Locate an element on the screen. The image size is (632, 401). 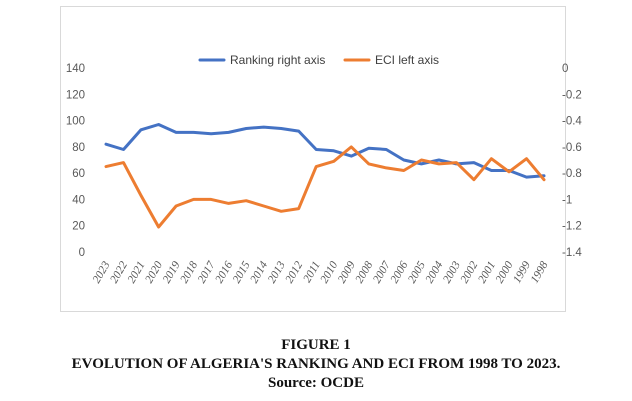
right-tick-label: -0.4 is located at coordinates (572, 122).